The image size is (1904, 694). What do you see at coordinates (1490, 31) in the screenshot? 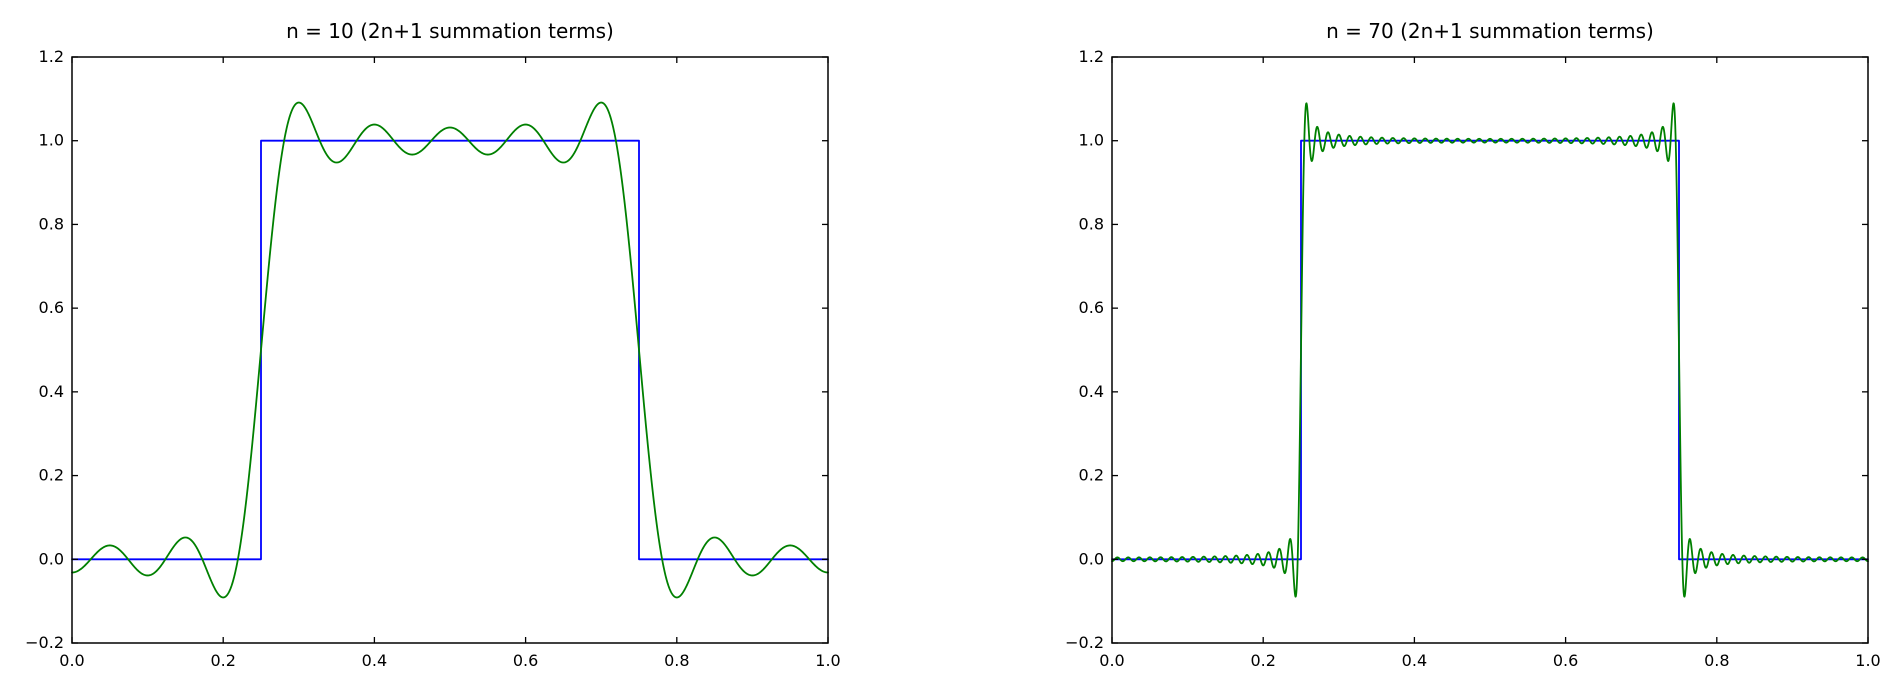
I see `right-plot-title: n = 70 (2n+1 summation terms)` at bounding box center [1490, 31].